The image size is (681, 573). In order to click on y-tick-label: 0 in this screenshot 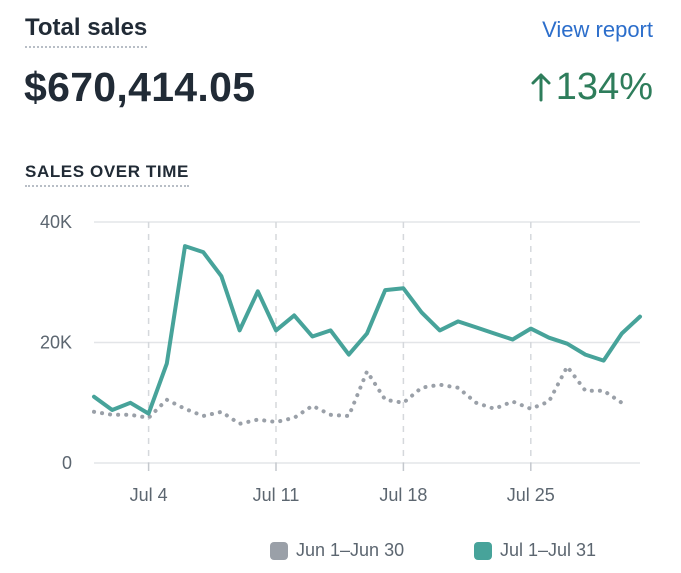, I will do `click(67, 463)`.